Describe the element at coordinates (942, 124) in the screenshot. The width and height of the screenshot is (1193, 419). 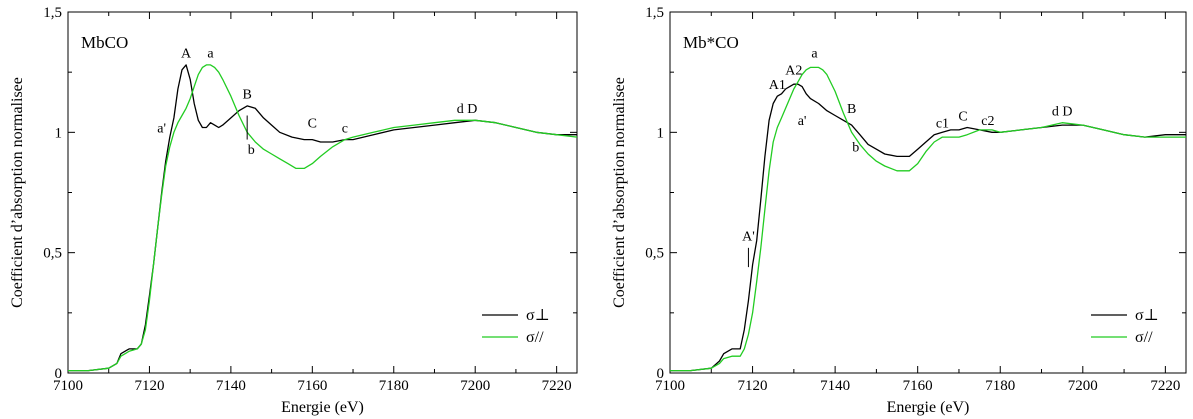
I see `annotation-label: c1` at that location.